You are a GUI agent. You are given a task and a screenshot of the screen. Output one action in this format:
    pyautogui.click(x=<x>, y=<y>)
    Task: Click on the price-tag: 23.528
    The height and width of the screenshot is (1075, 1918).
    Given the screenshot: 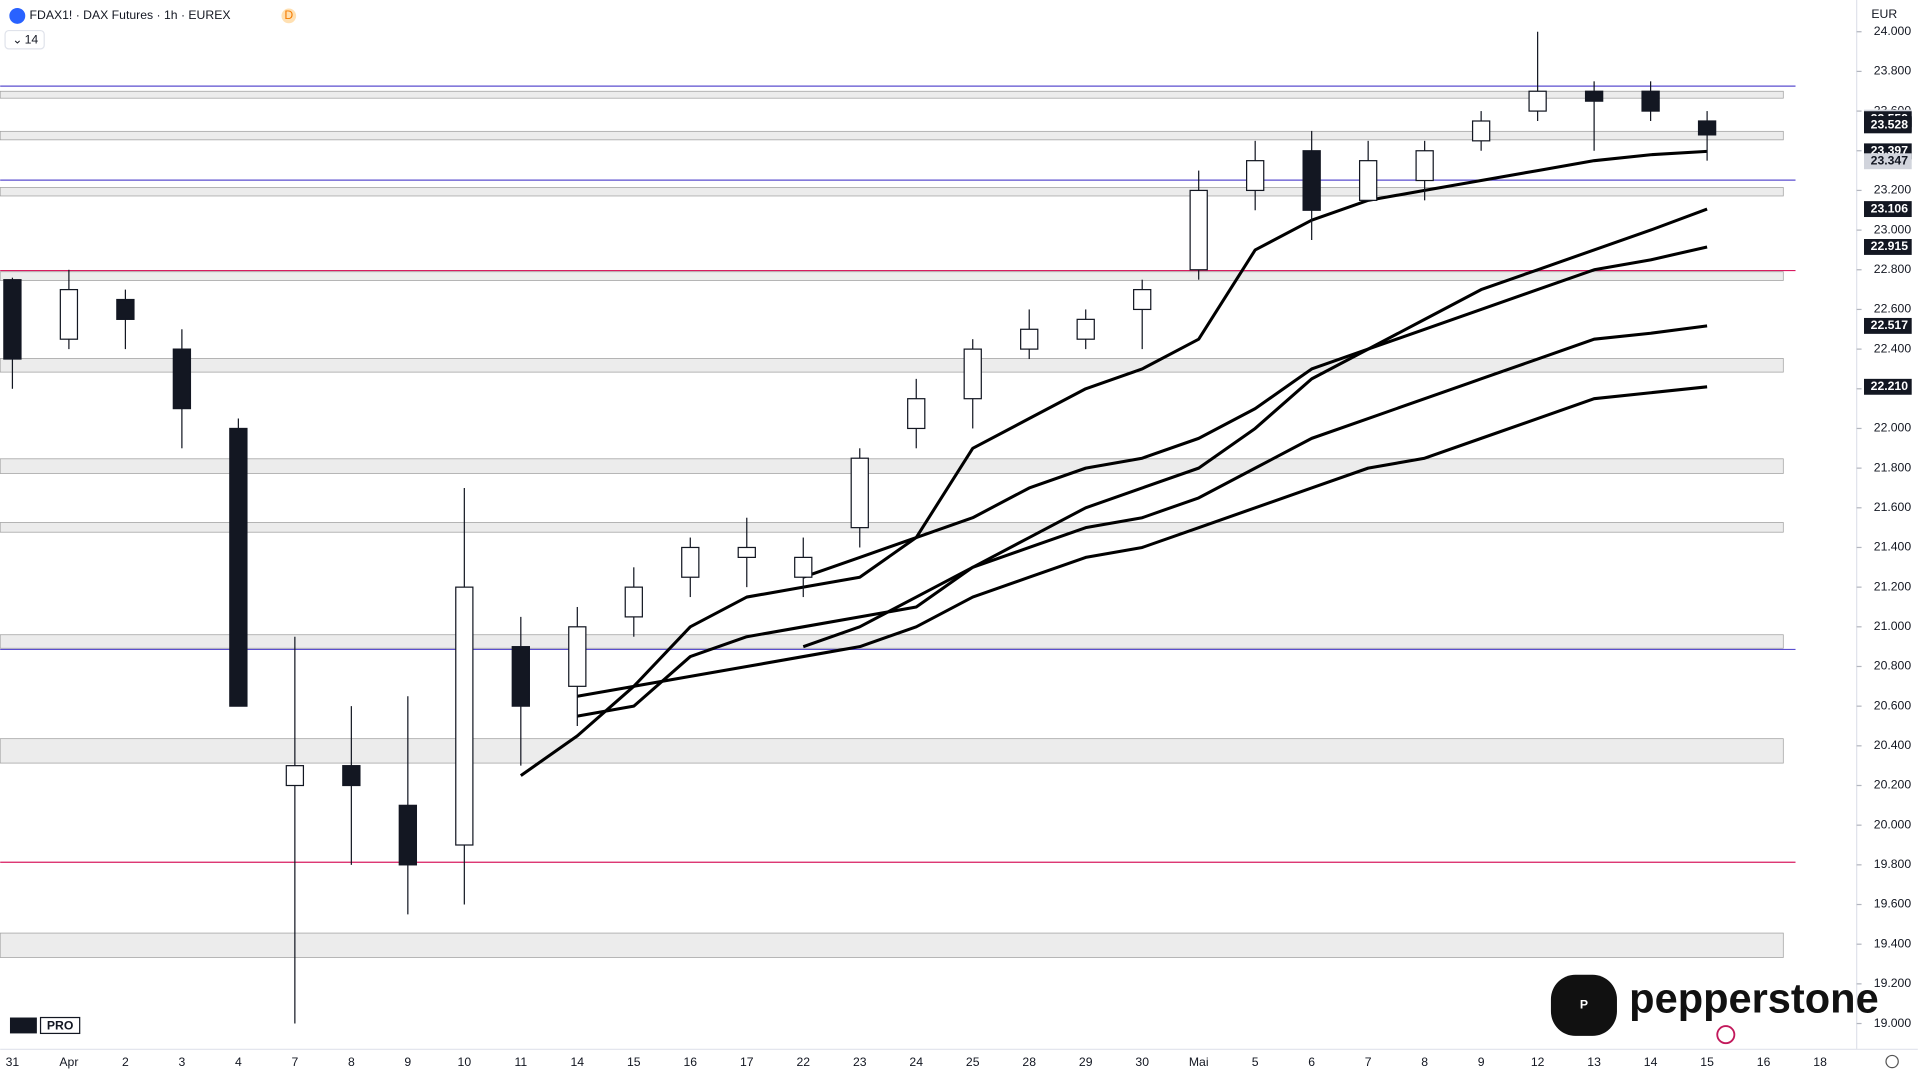 What is the action you would take?
    pyautogui.click(x=1890, y=125)
    